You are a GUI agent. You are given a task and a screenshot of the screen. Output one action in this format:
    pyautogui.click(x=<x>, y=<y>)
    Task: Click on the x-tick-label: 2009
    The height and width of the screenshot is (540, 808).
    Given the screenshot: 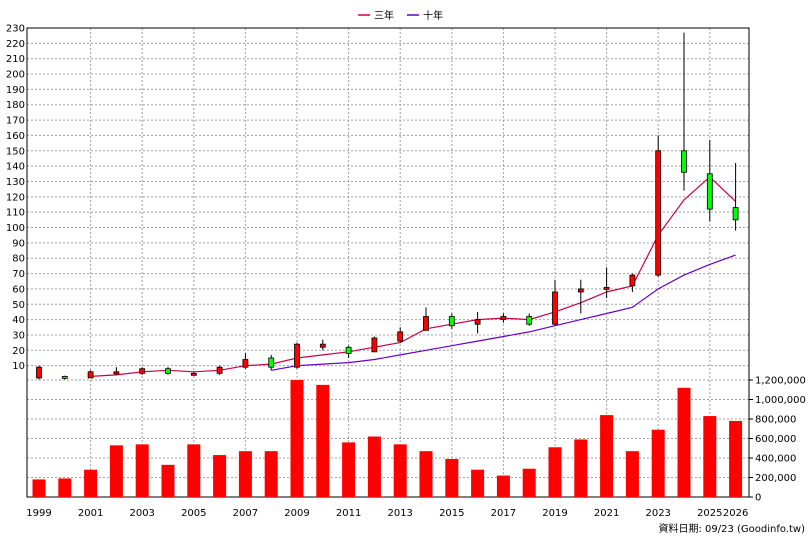 What is the action you would take?
    pyautogui.click(x=296, y=513)
    